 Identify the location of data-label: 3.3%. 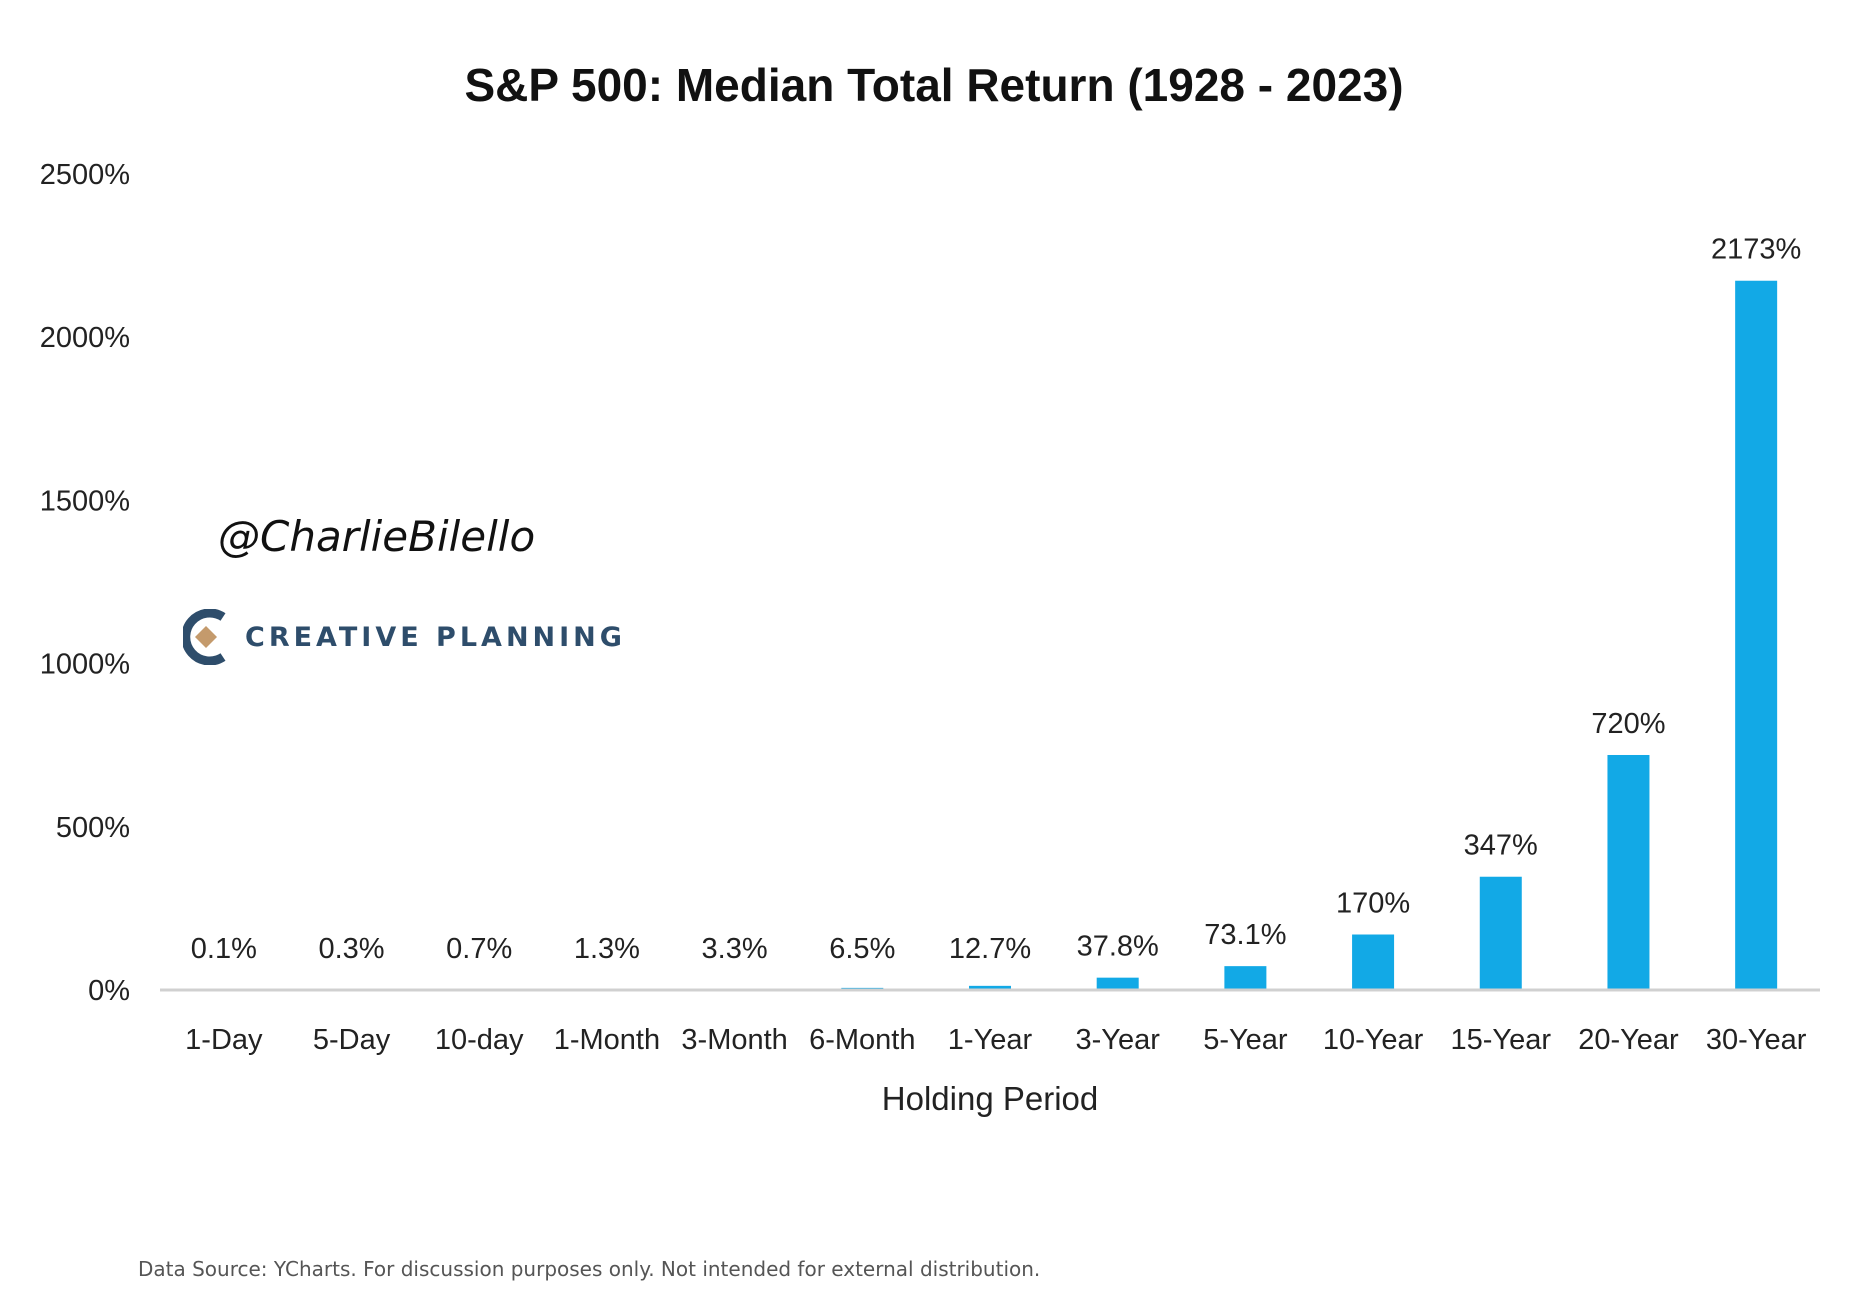
(735, 949).